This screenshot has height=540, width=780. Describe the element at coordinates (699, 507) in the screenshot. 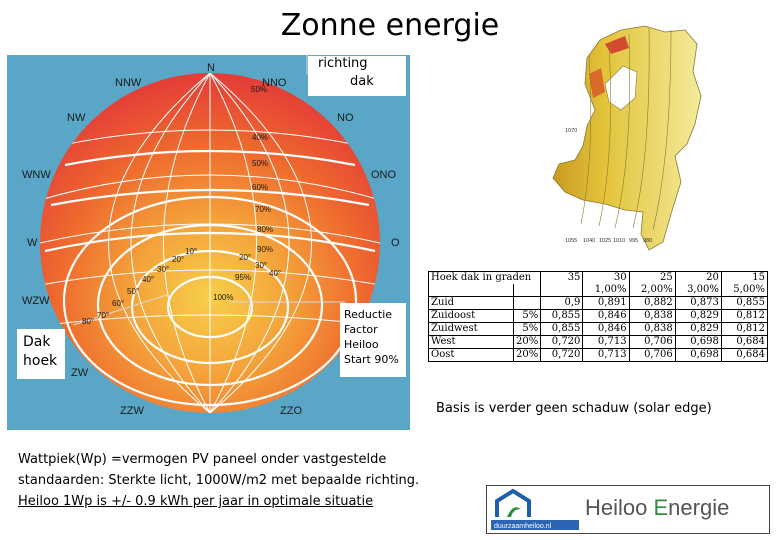

I see `logo-word-2-rest: nergie` at that location.